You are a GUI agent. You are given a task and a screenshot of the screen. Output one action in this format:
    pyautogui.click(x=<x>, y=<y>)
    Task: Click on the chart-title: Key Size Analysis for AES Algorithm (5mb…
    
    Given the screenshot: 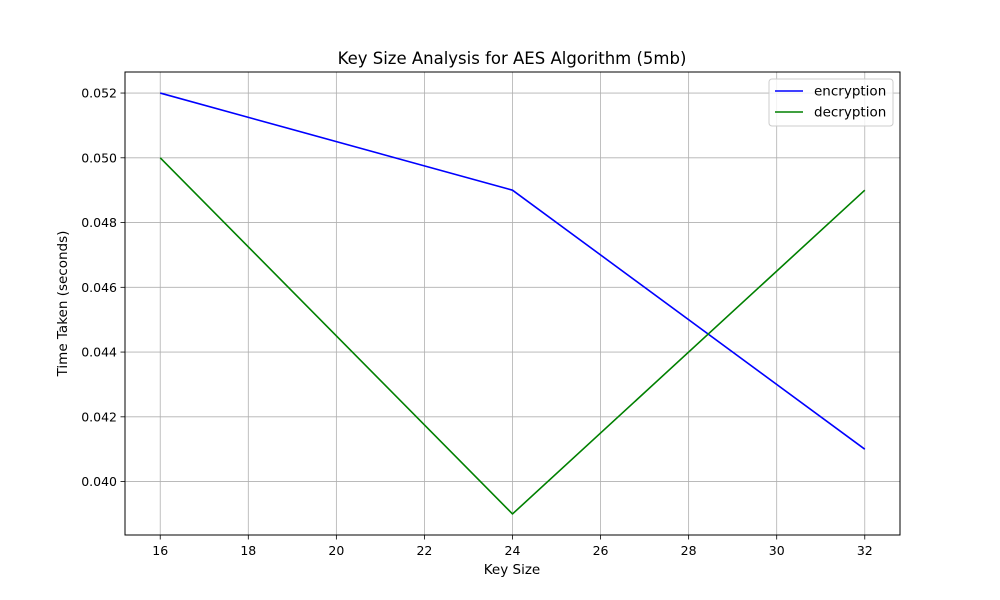 What is the action you would take?
    pyautogui.click(x=512, y=58)
    